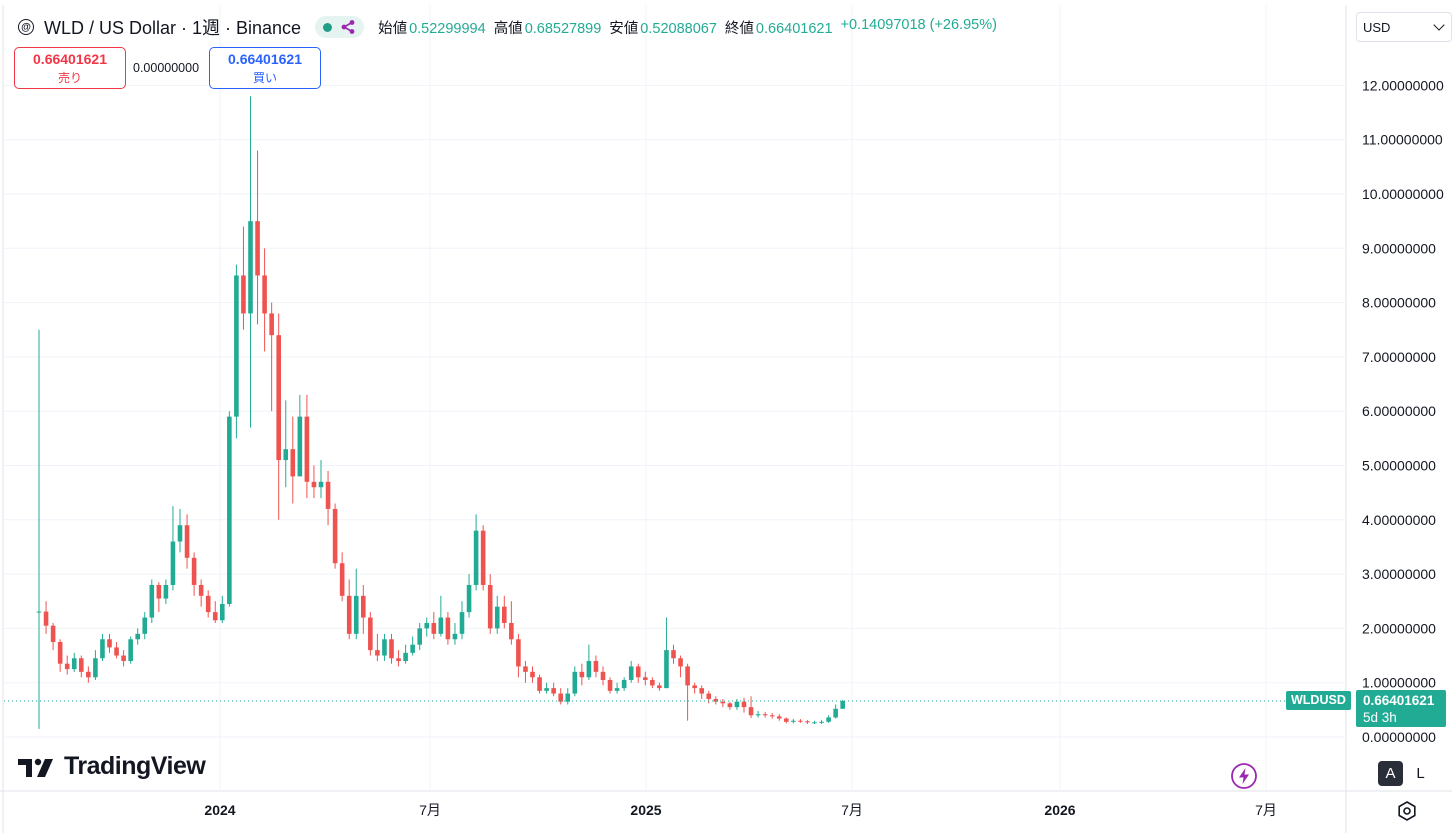 Image resolution: width=1452 pixels, height=833 pixels. What do you see at coordinates (1407, 811) in the screenshot?
I see `gear-icon` at bounding box center [1407, 811].